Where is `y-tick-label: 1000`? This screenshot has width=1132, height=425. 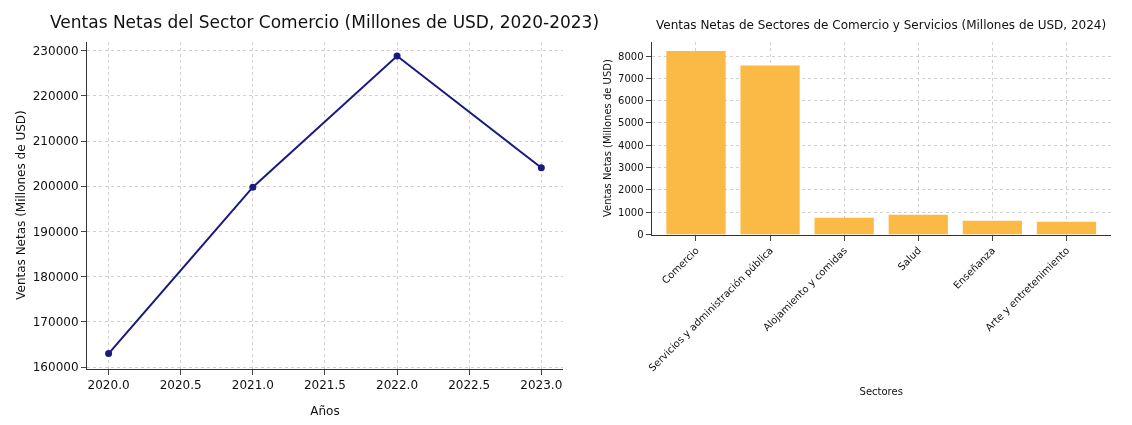
y-tick-label: 1000 is located at coordinates (631, 212).